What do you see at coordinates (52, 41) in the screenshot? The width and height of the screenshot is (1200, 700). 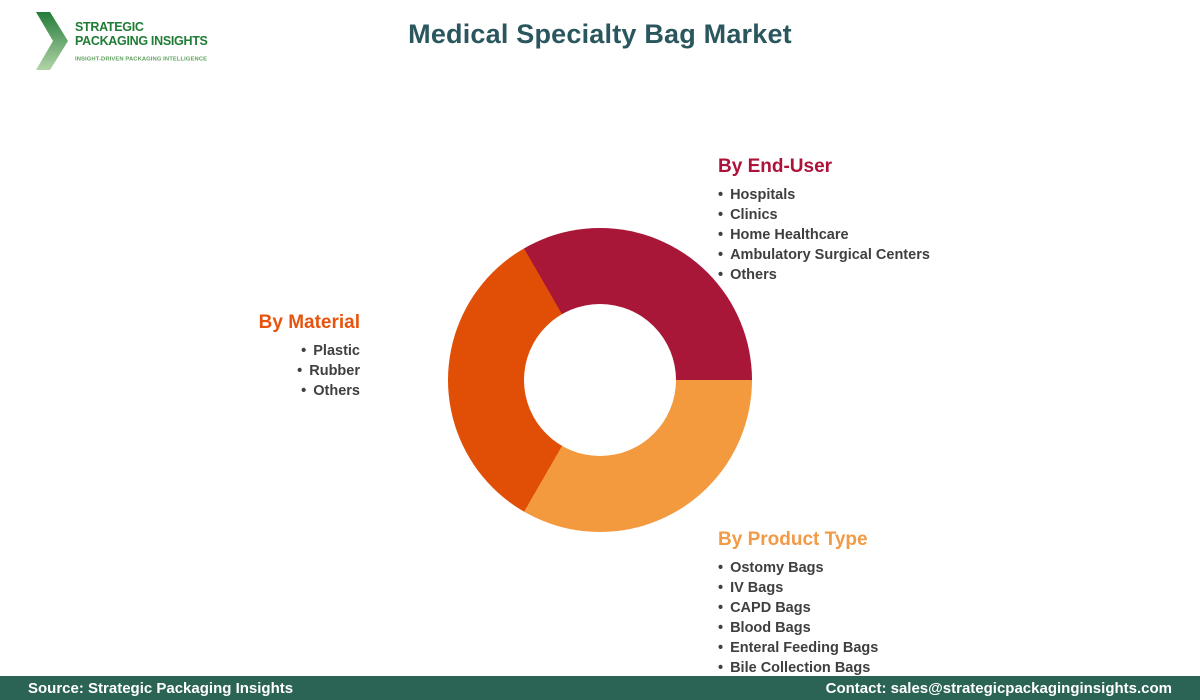 I see `logo-chevron-icon` at bounding box center [52, 41].